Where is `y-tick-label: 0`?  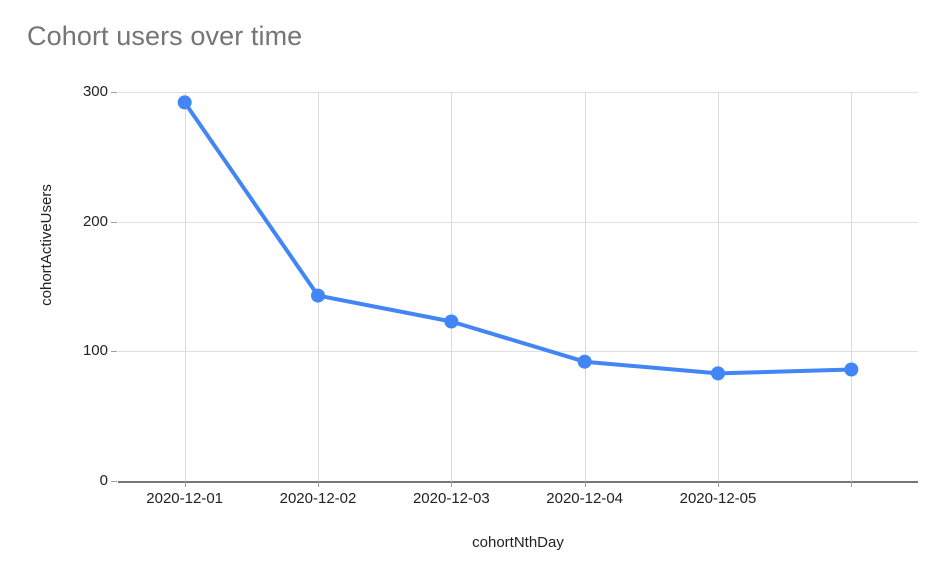
y-tick-label: 0 is located at coordinates (103, 480).